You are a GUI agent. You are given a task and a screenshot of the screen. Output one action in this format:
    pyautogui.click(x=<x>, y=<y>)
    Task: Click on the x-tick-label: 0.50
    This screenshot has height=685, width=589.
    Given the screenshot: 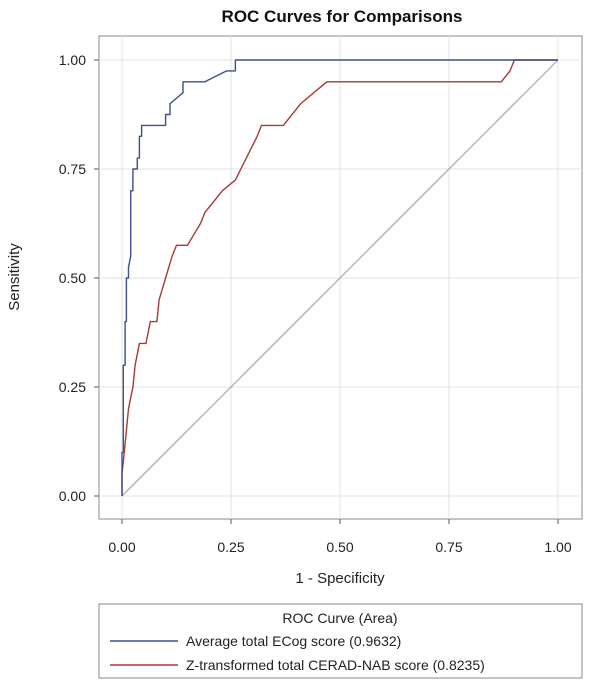 What is the action you would take?
    pyautogui.click(x=339, y=547)
    